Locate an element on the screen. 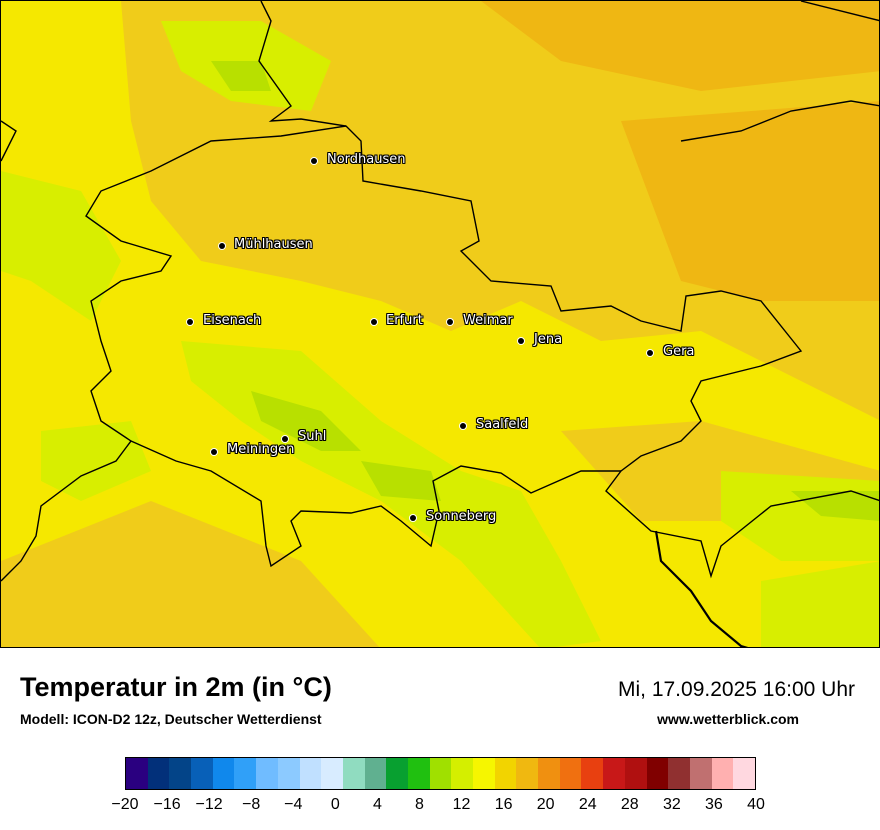 This screenshot has width=880, height=830. cooler-zone-forest is located at coordinates (306, 421).